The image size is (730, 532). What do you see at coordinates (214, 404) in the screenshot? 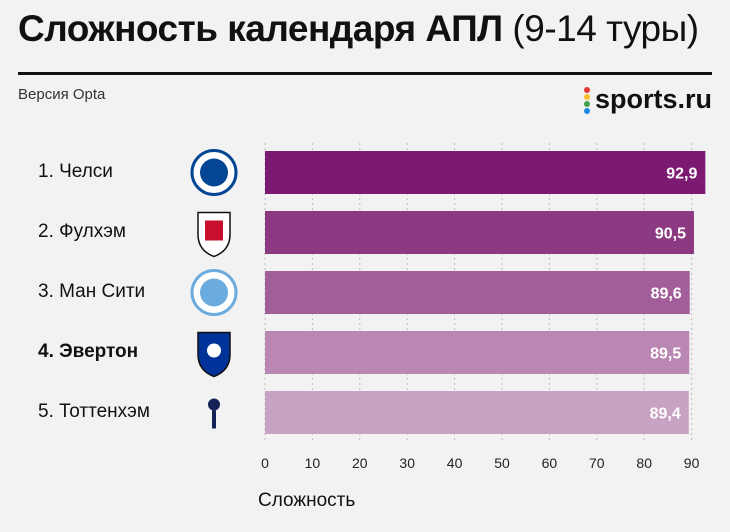
I see `tottenham-crest-icon` at bounding box center [214, 404].